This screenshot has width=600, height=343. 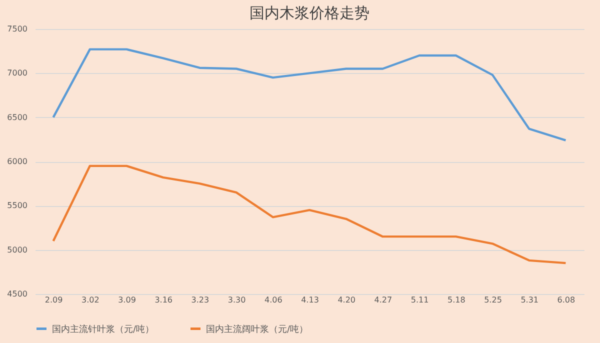 I want to click on x-tick-label: 4.13, so click(x=310, y=300).